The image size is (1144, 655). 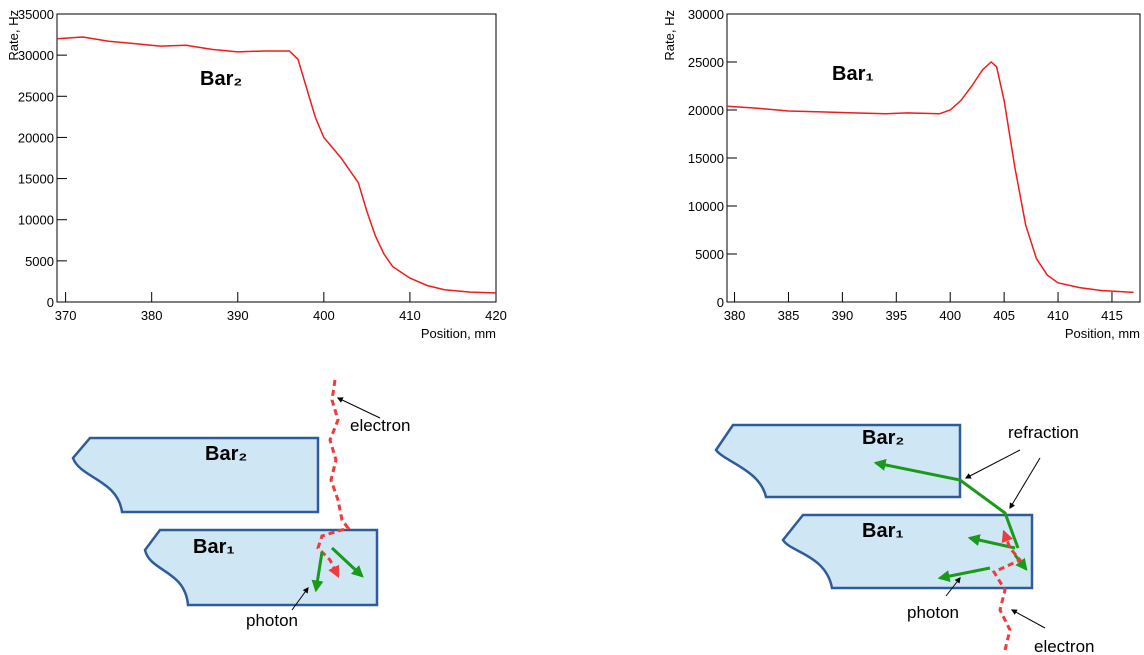 I want to click on y-tick-label: 35000, so click(x=36, y=14).